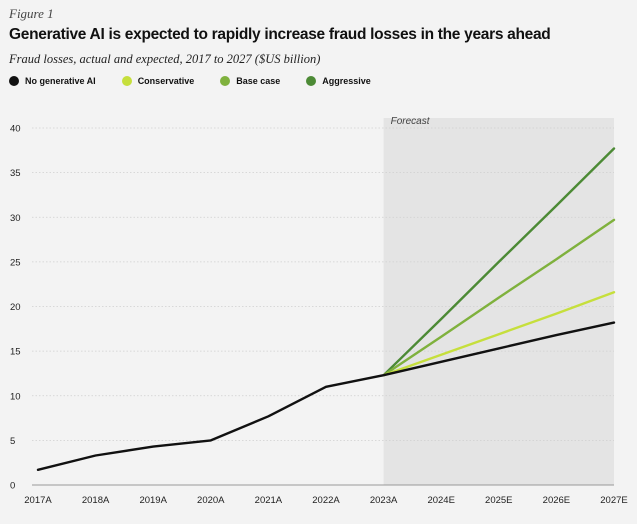  Describe the element at coordinates (60, 81) in the screenshot. I see `legend-label-no-generative-ai: No generative AI` at that location.